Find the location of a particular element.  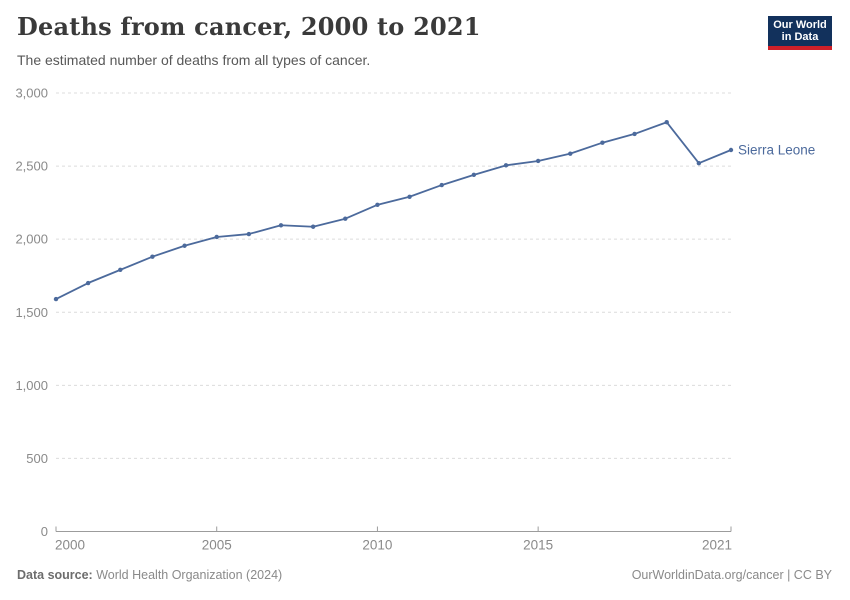

y-axis-tick-label: 0 is located at coordinates (44, 531).